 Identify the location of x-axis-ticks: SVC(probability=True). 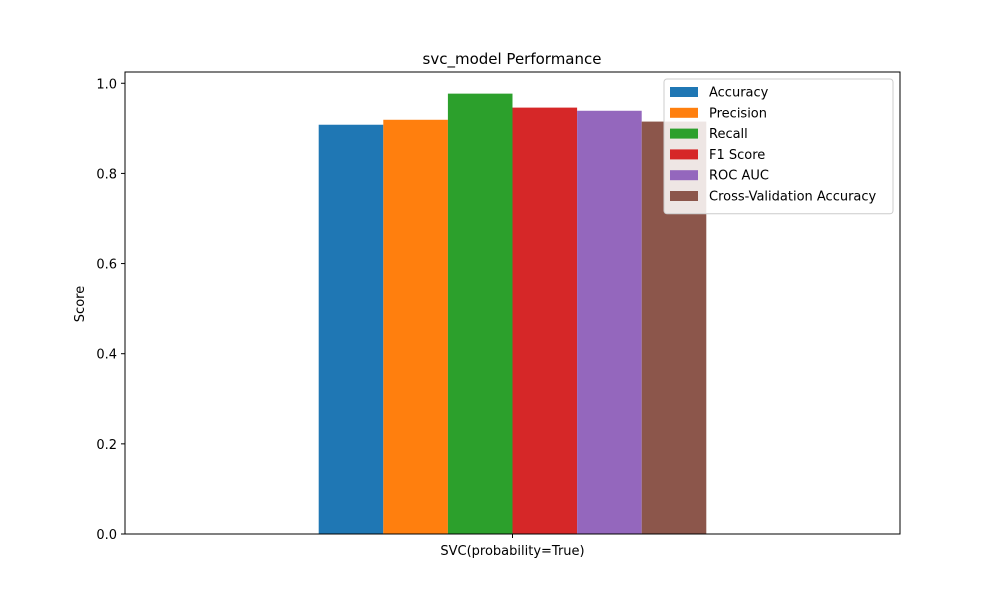
(512, 546).